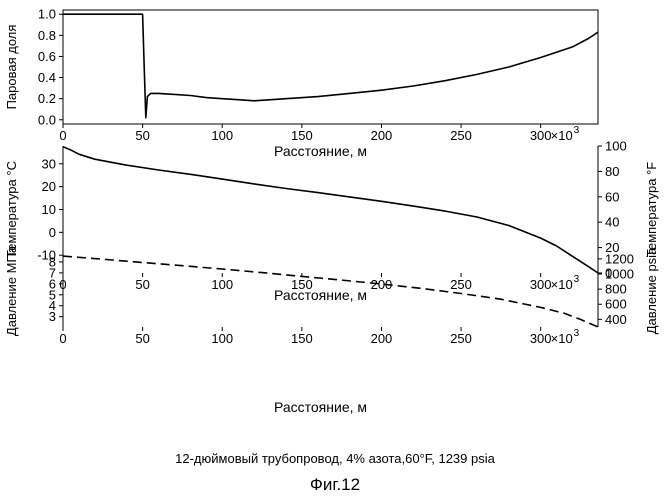 This screenshot has width=670, height=500. I want to click on y-tick-label: 10, so click(49, 209).